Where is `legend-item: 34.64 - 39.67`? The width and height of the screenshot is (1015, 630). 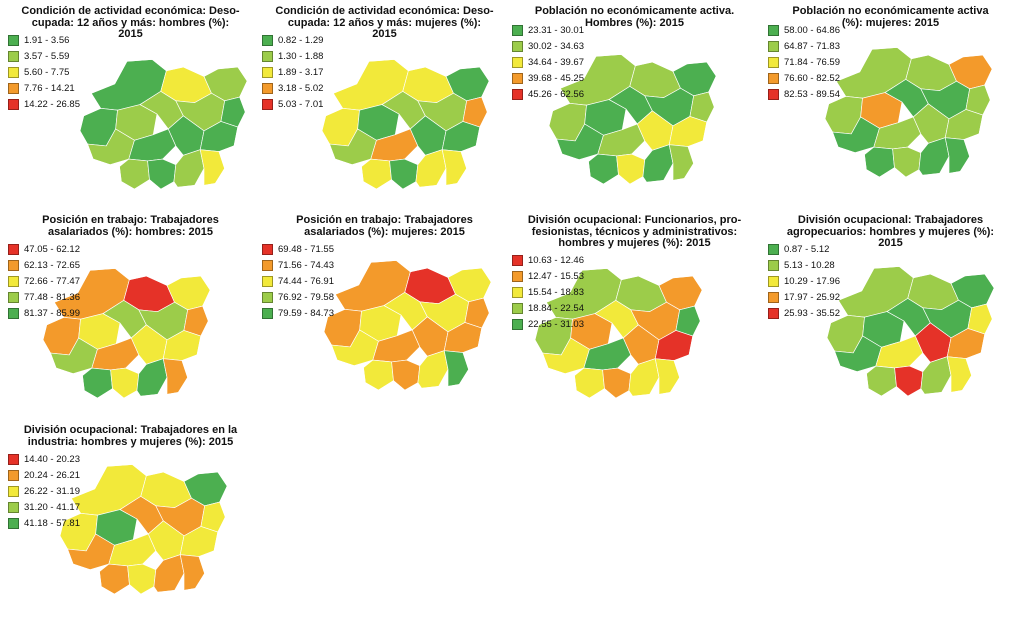 legend-item: 34.64 - 39.67 is located at coordinates (548, 62).